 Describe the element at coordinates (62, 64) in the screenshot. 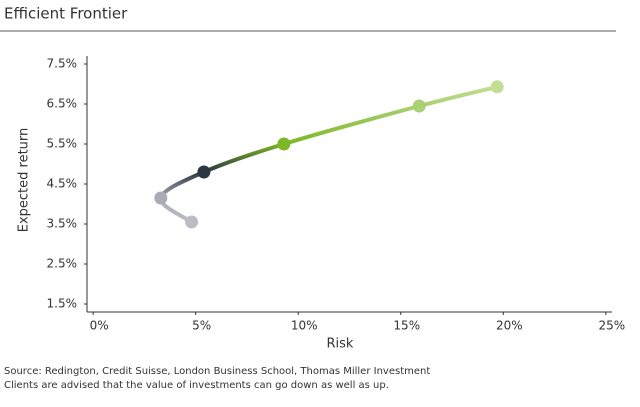

I see `y-tick-label: 7.5%` at that location.